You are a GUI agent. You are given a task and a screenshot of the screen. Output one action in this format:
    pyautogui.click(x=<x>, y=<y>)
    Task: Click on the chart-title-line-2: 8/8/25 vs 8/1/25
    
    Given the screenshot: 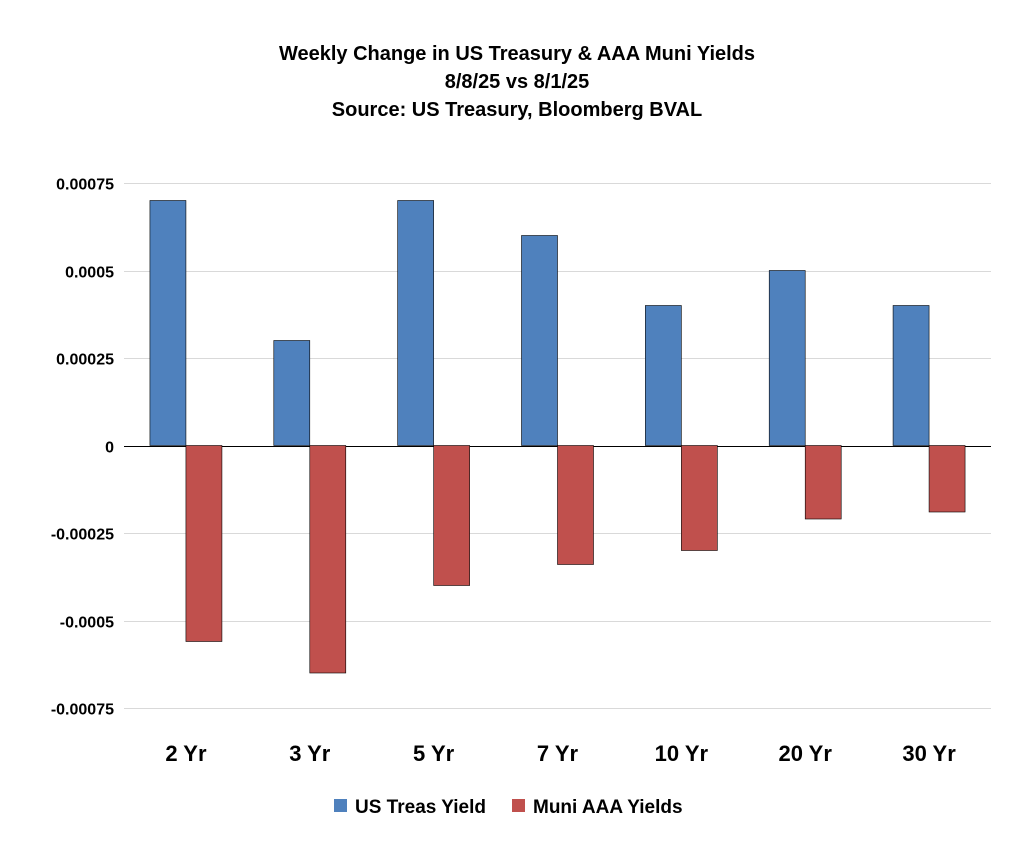 What is the action you would take?
    pyautogui.click(x=517, y=82)
    